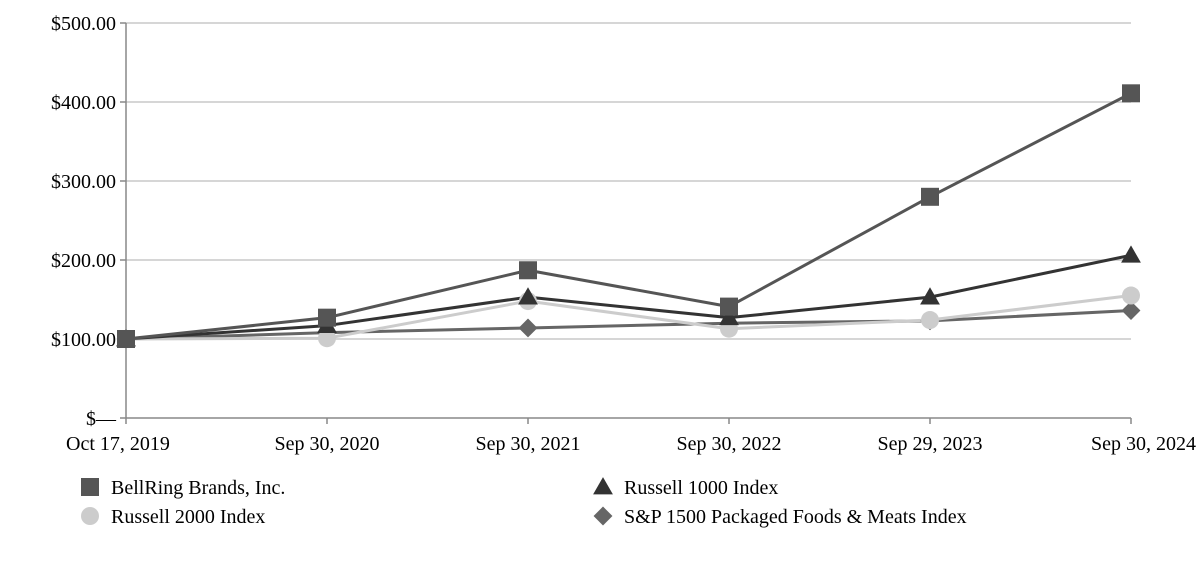 Image resolution: width=1198 pixels, height=561 pixels. Describe the element at coordinates (701, 488) in the screenshot. I see `legend-label: Russell 1000 Index` at that location.